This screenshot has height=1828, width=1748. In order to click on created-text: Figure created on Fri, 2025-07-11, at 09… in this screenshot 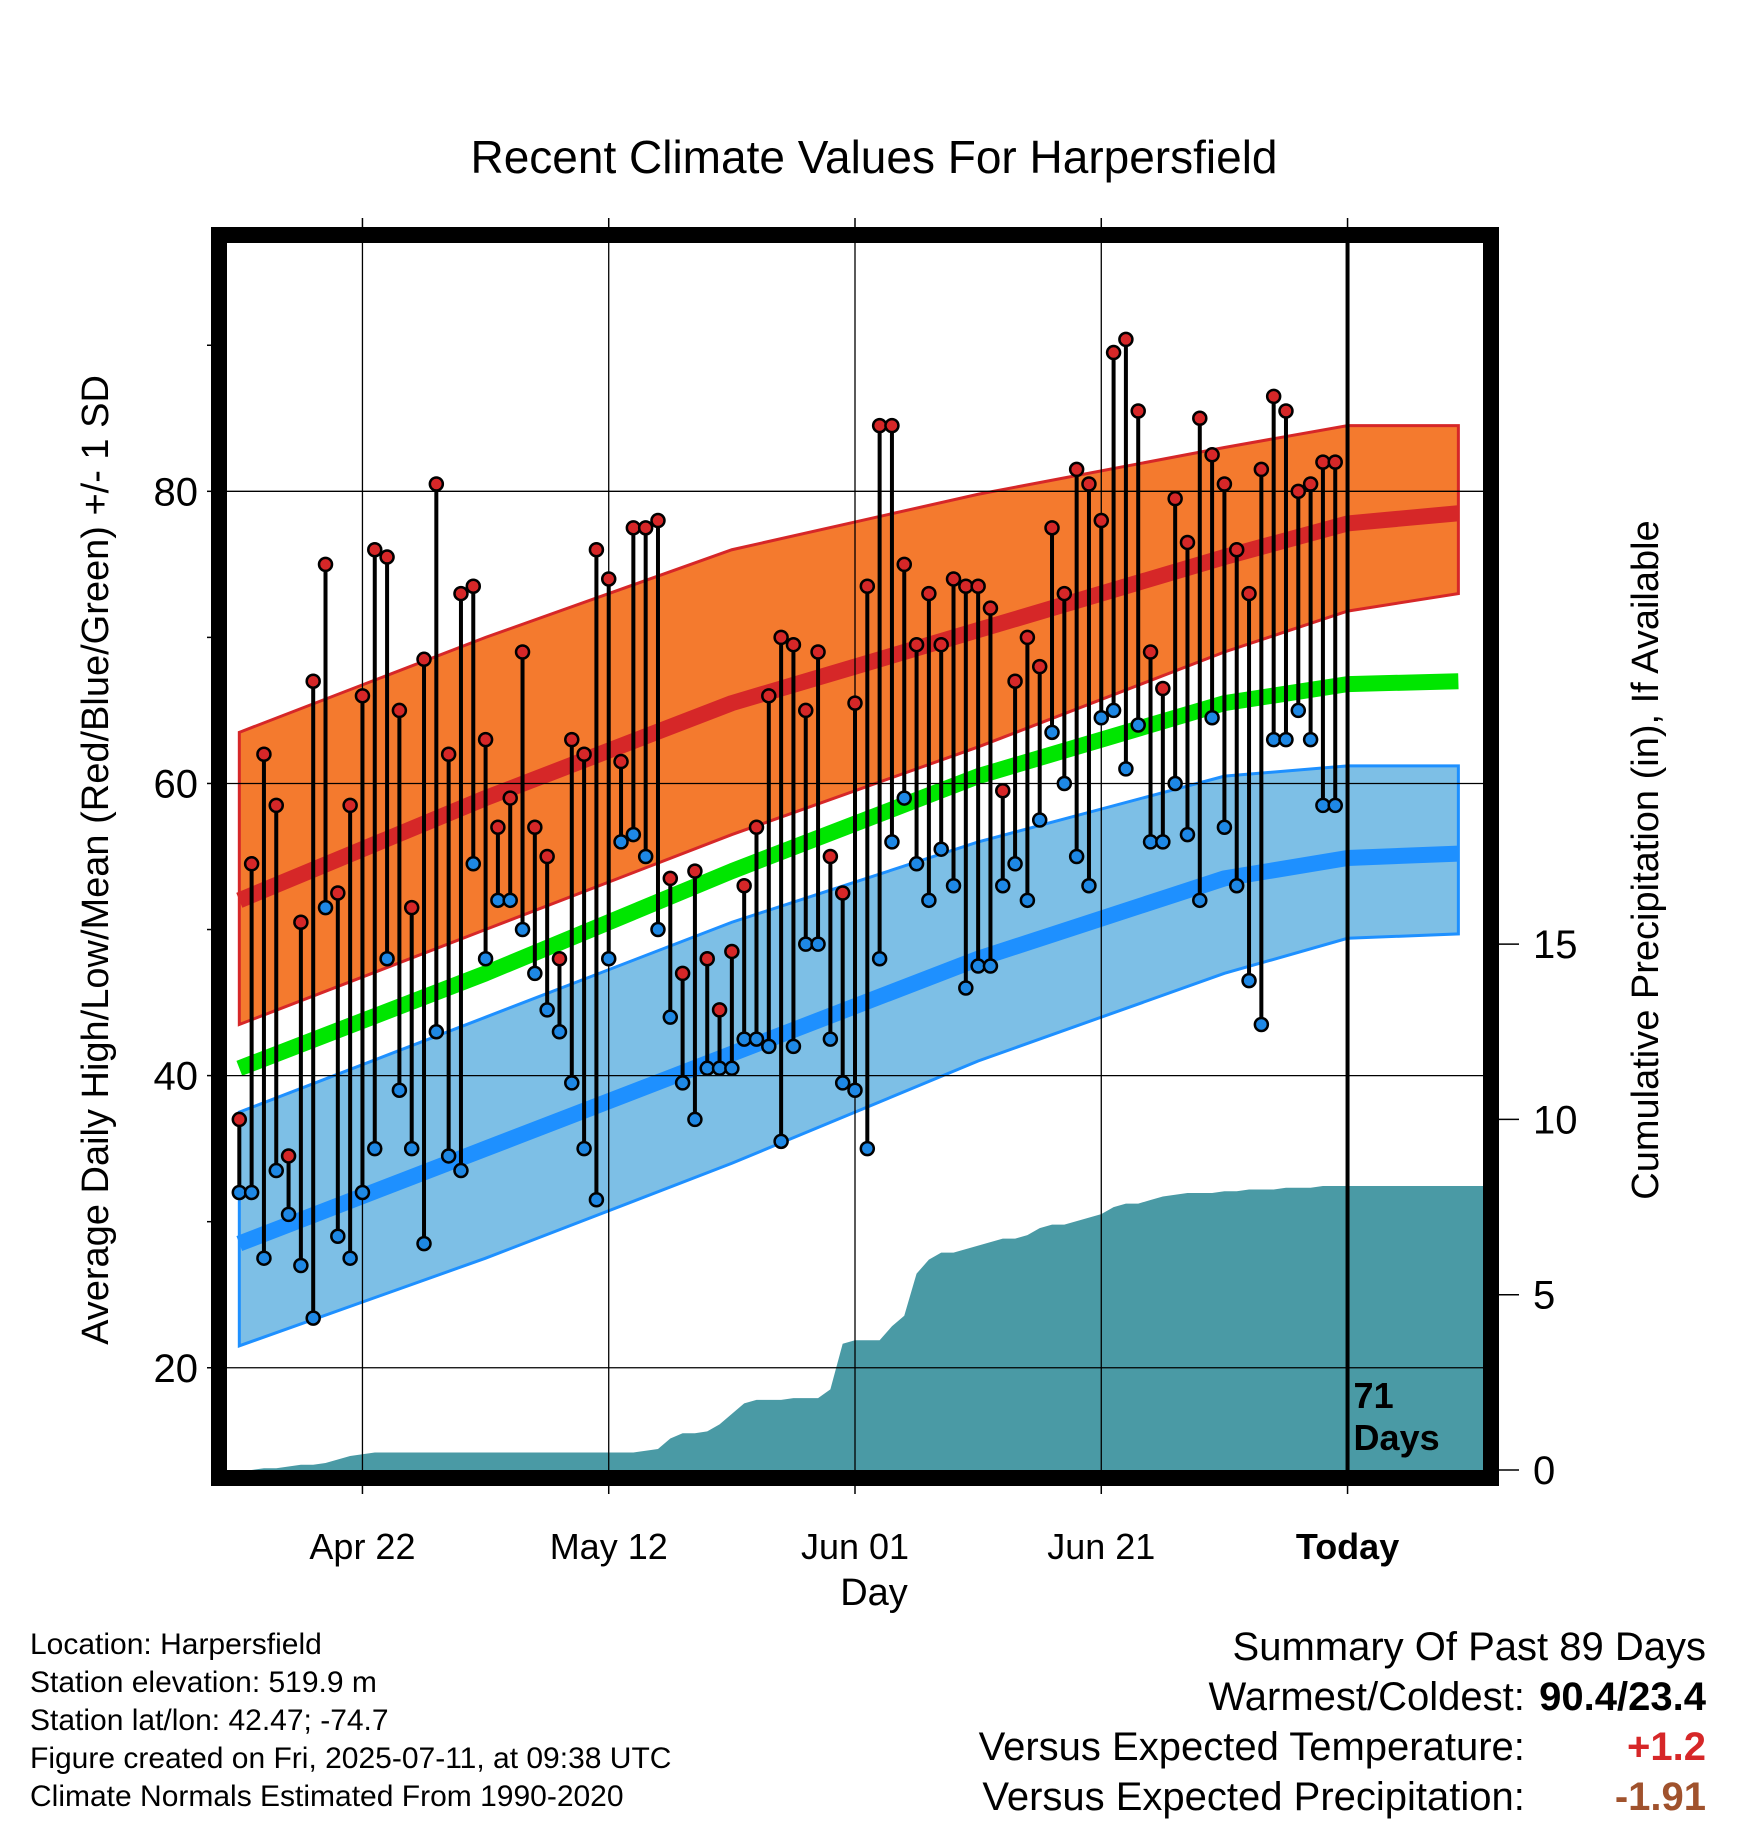, I will do `click(351, 1758)`.